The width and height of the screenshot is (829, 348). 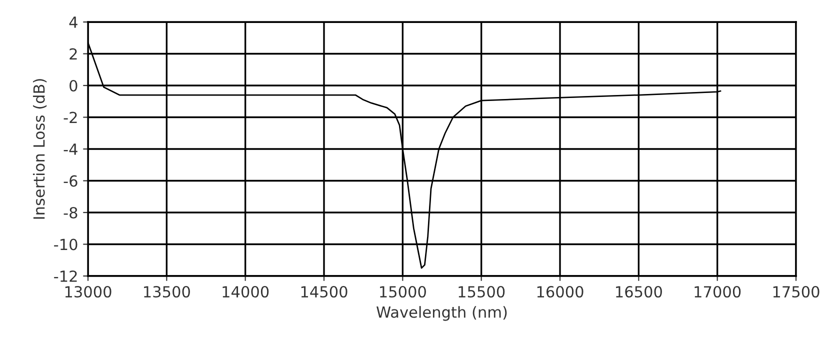 I want to click on x-tick-label: 15000, so click(x=403, y=292).